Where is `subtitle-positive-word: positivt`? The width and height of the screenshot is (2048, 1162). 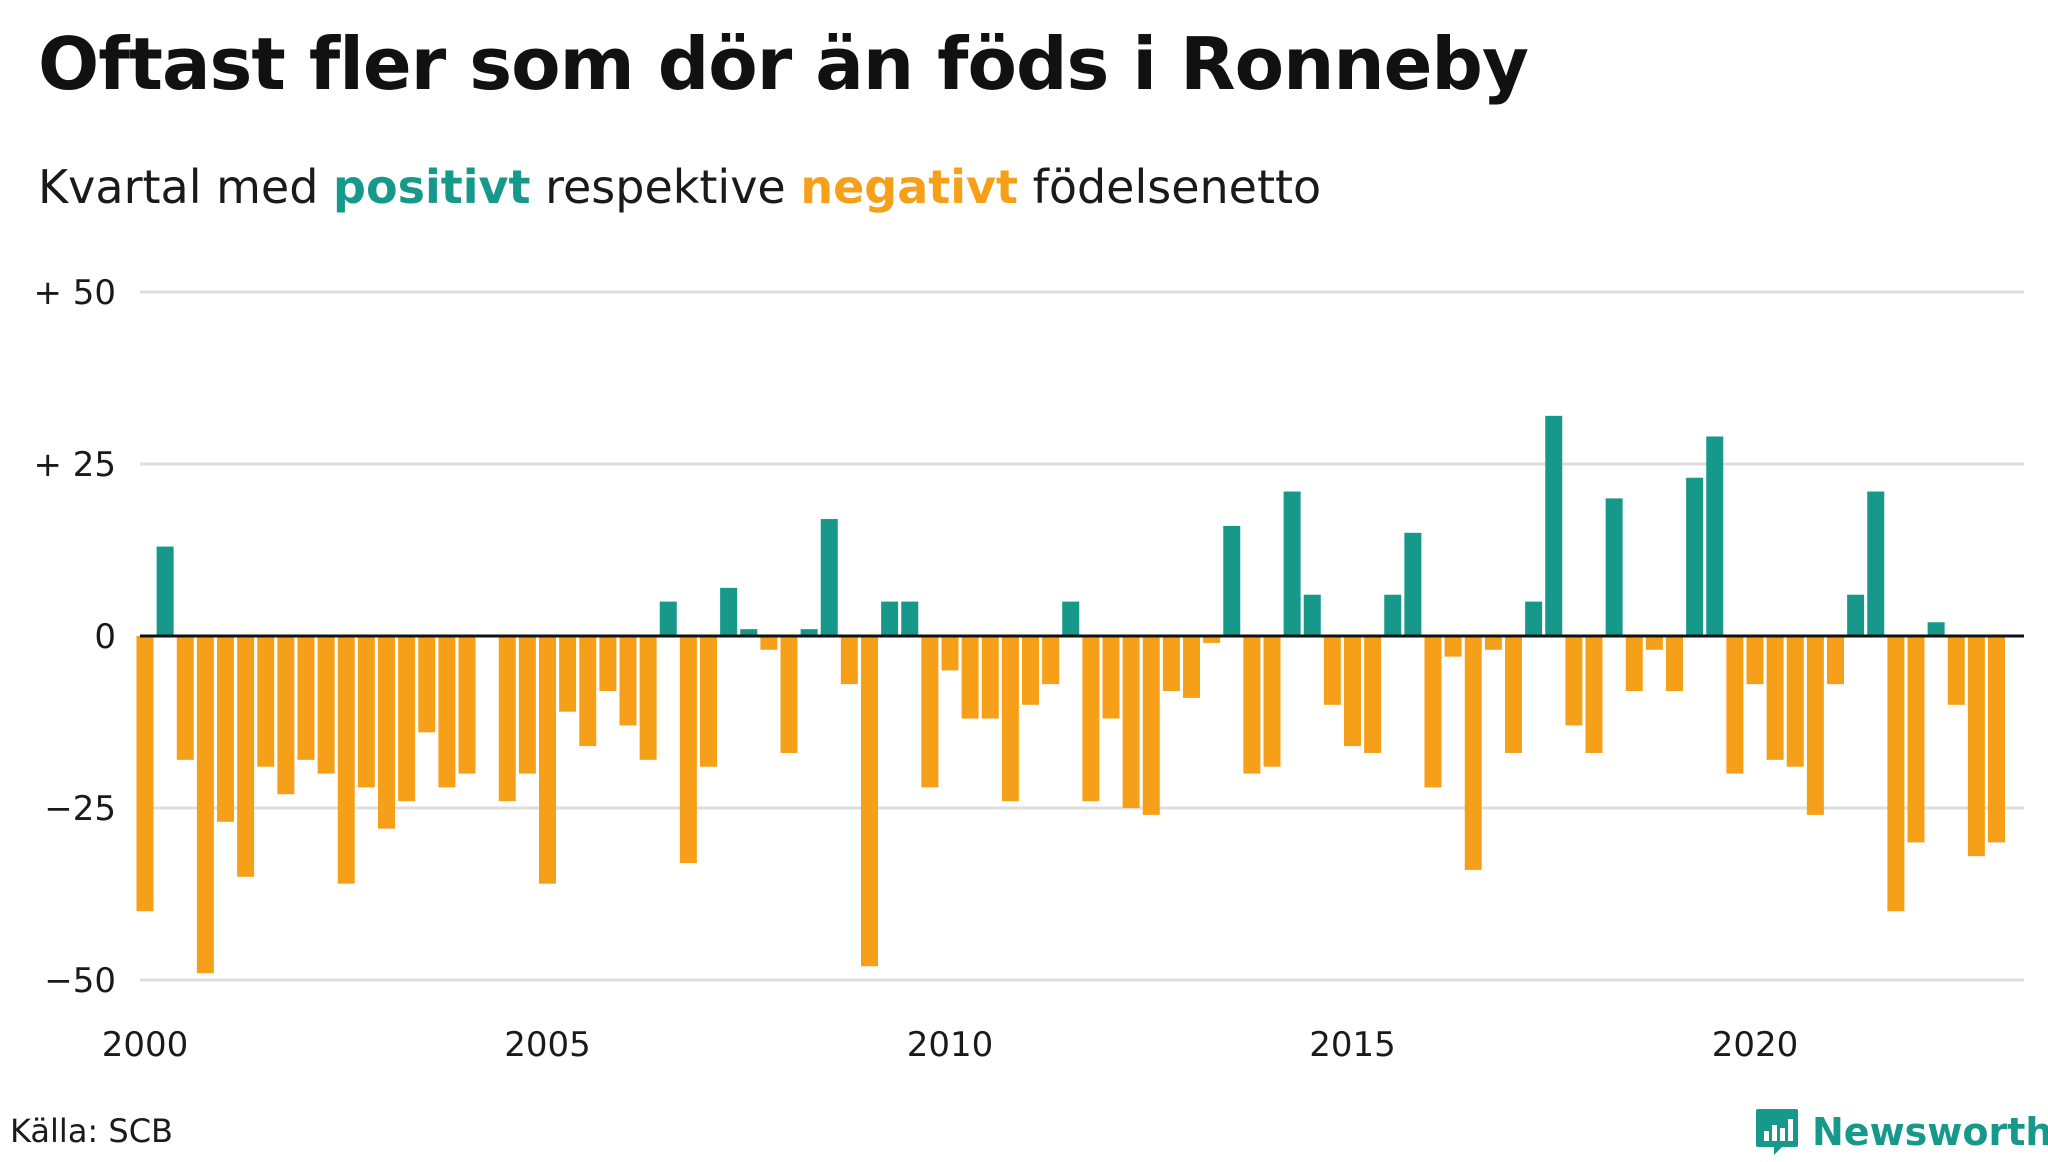 subtitle-positive-word: positivt is located at coordinates (432, 187).